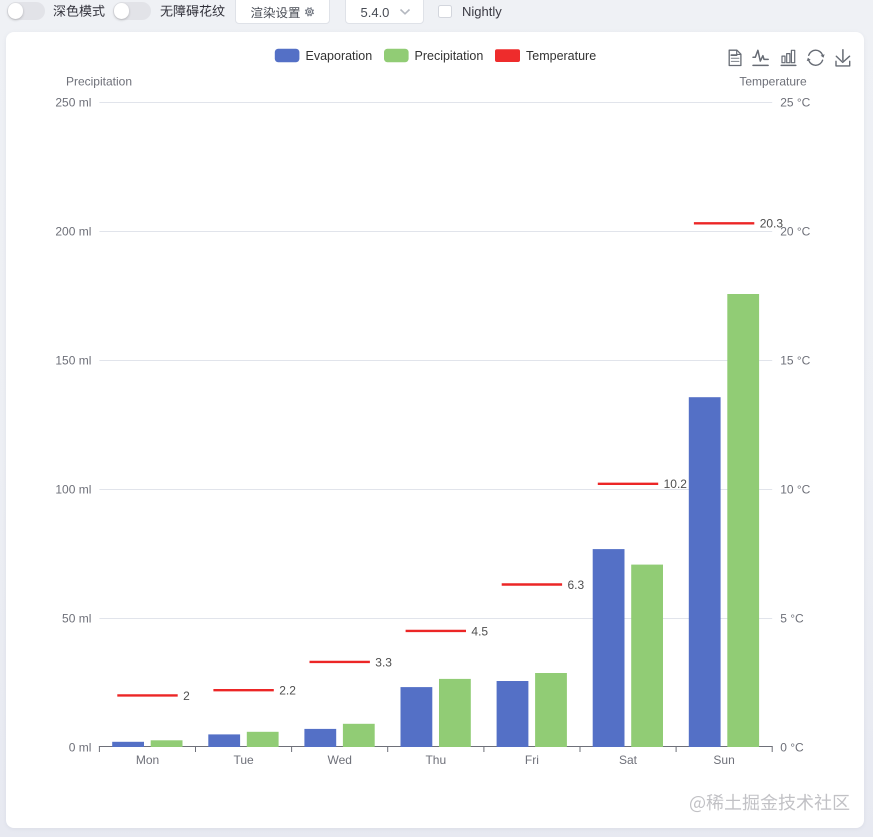  I want to click on svg-text: 150 ml, so click(73, 360).